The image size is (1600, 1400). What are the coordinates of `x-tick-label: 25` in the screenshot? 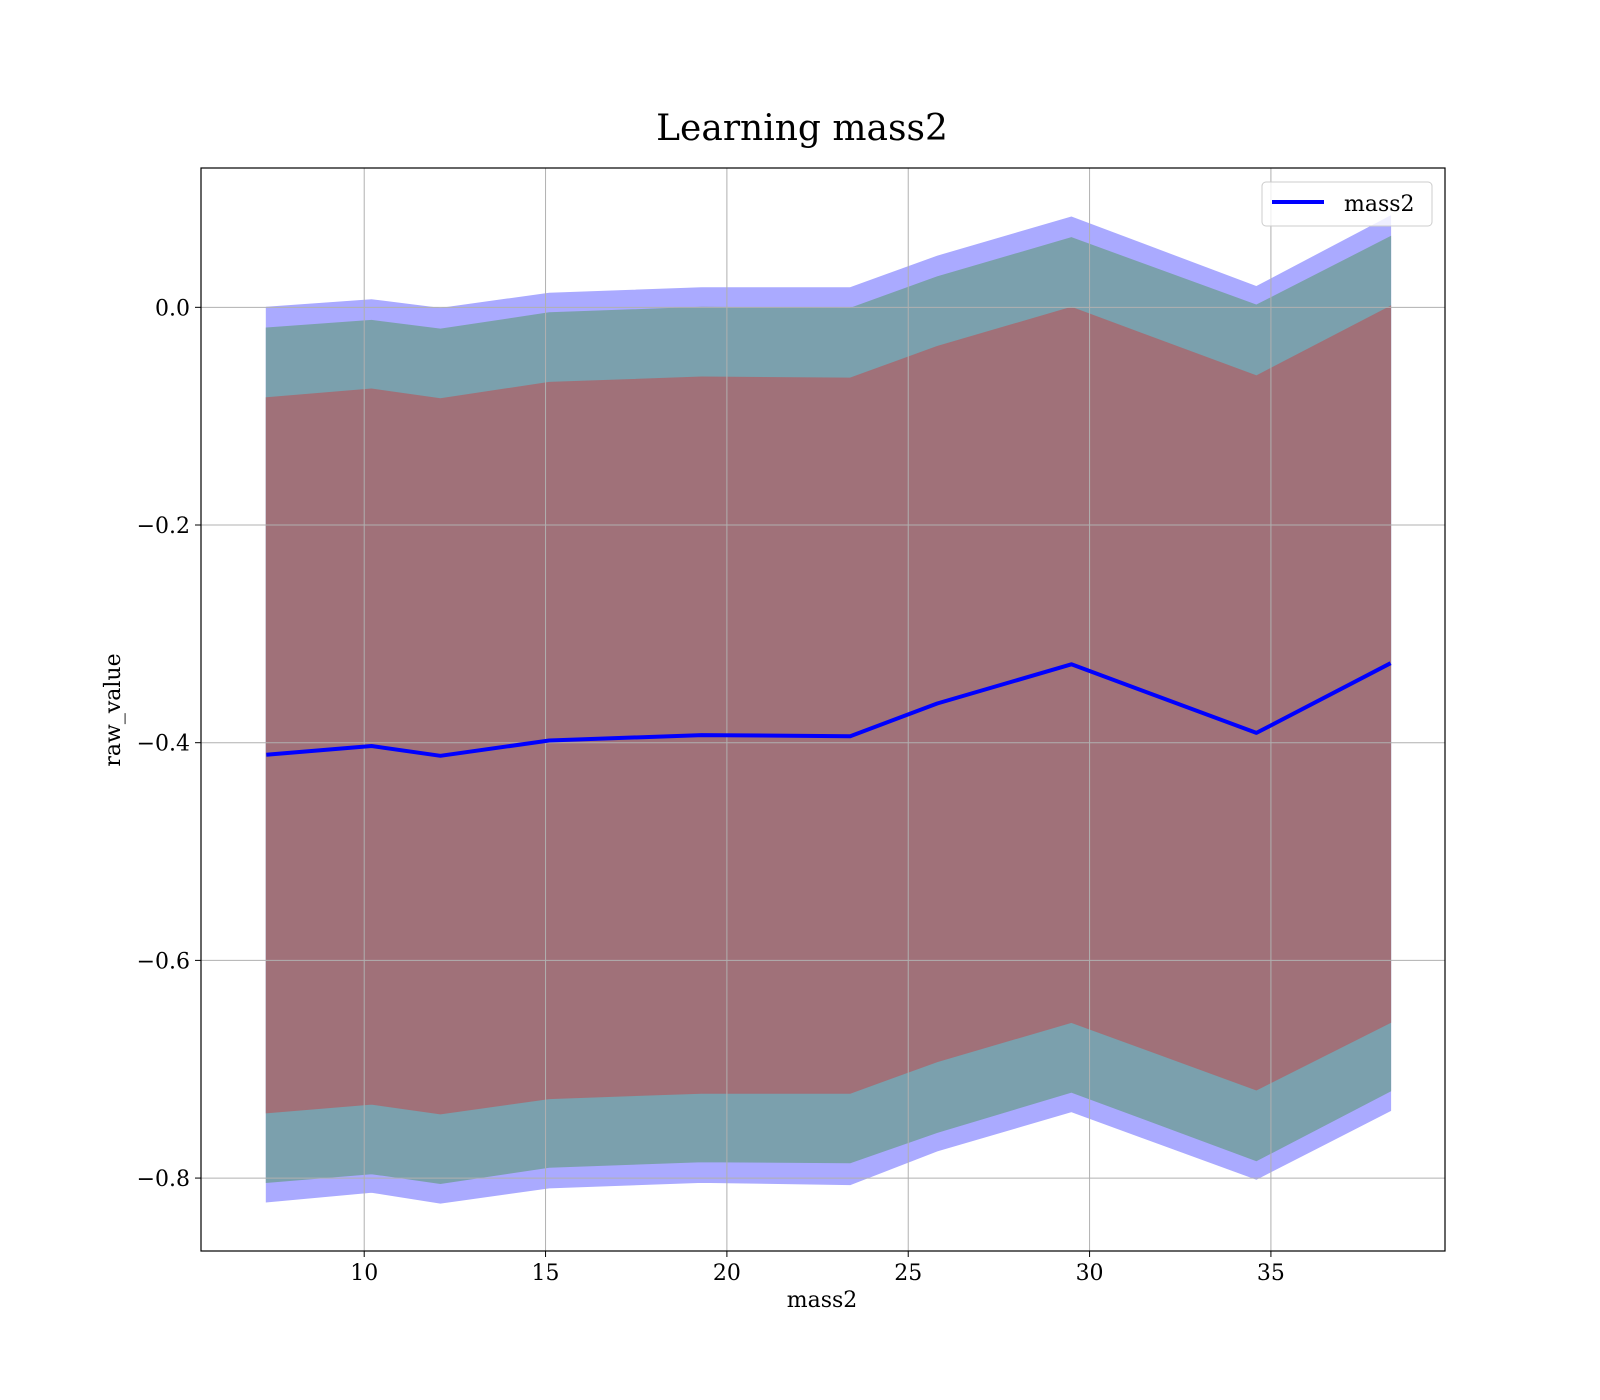 It's located at (908, 1273).